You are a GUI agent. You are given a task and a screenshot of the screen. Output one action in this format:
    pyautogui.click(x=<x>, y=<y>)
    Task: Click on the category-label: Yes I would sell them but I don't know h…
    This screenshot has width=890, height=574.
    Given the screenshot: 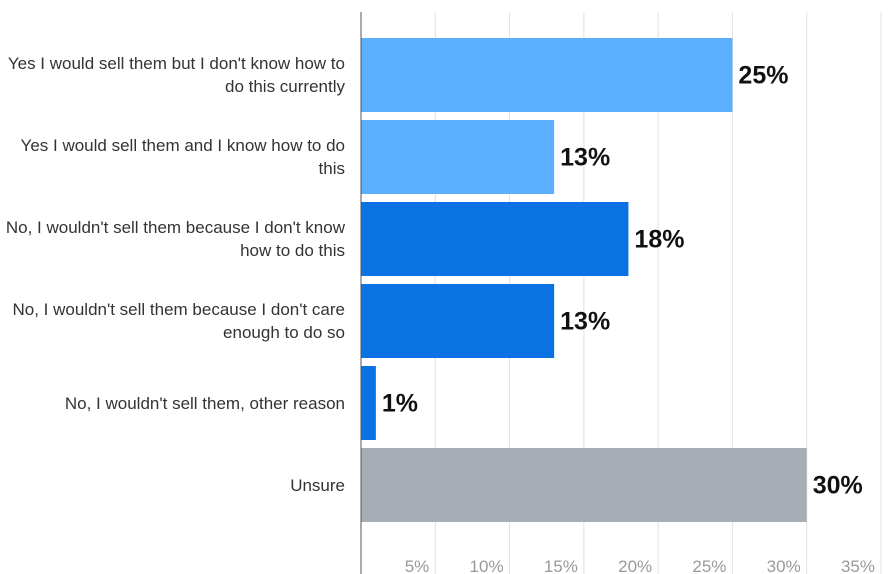 What is the action you would take?
    pyautogui.click(x=176, y=75)
    